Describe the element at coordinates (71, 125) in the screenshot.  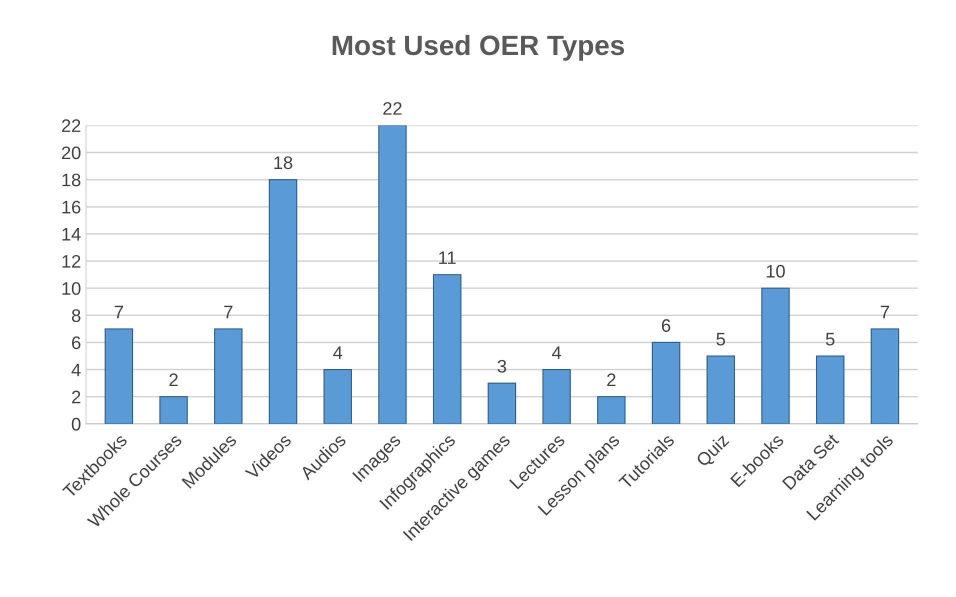
I see `y-tick-label: 22` at that location.